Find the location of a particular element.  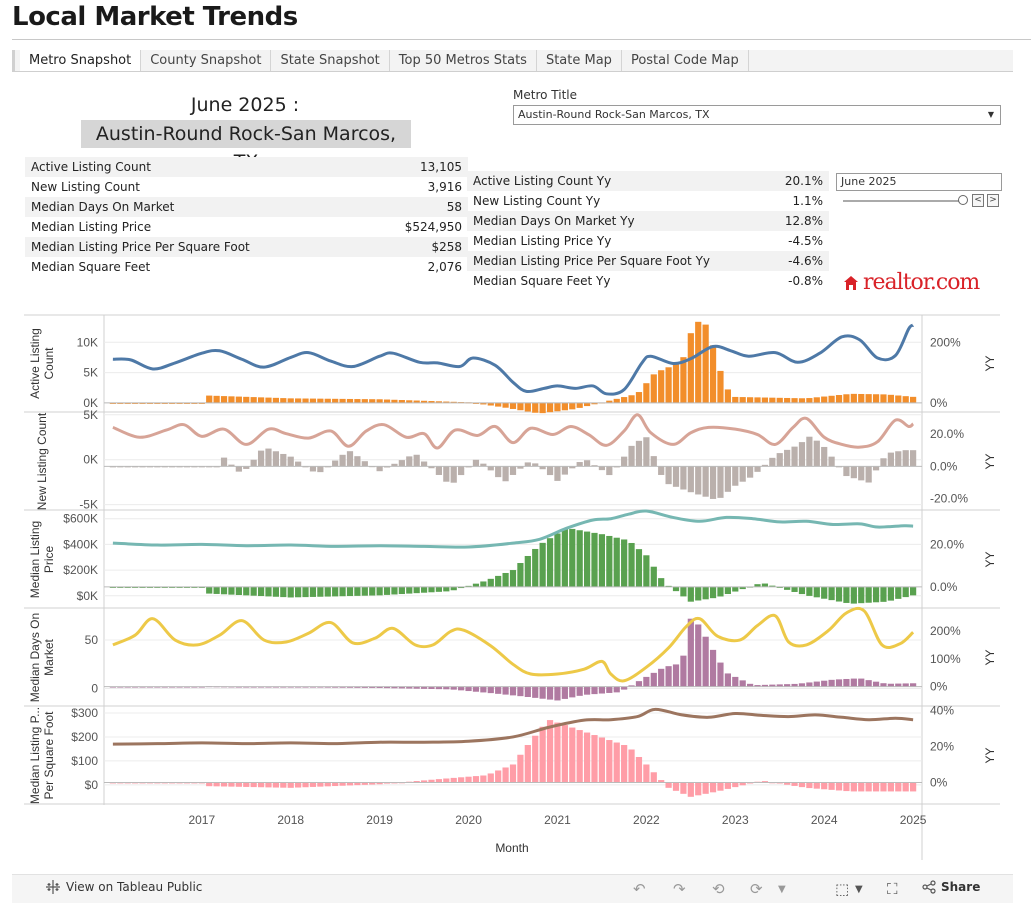

stat-value: $524,950 is located at coordinates (433, 227).